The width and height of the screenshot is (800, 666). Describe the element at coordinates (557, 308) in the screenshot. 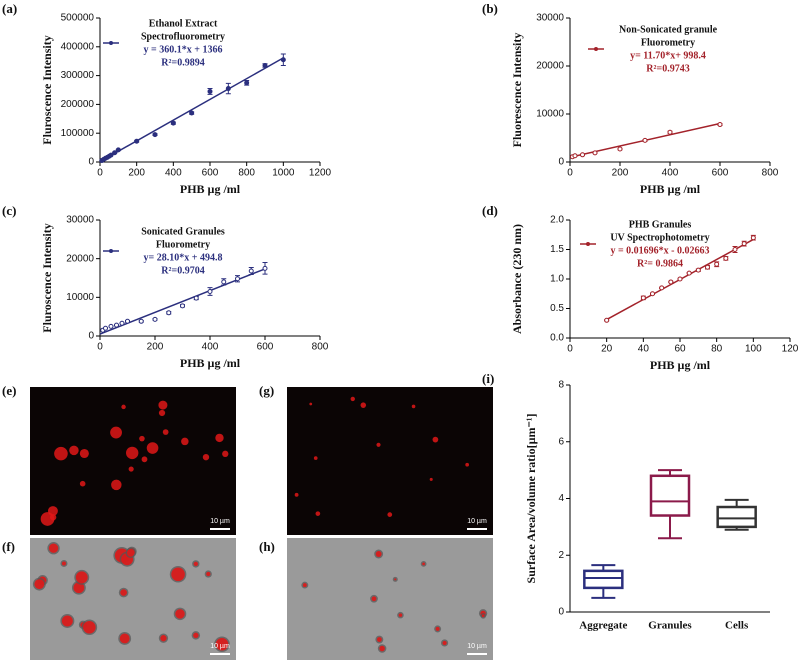

I see `y-tick-label: 0.5` at that location.